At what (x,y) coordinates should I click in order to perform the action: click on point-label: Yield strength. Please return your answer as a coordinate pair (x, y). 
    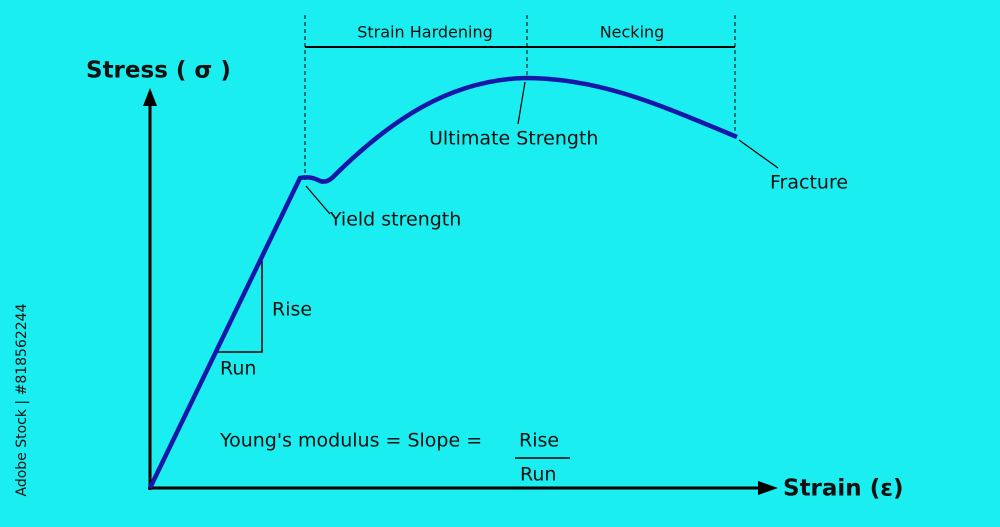
    Looking at the image, I should click on (395, 220).